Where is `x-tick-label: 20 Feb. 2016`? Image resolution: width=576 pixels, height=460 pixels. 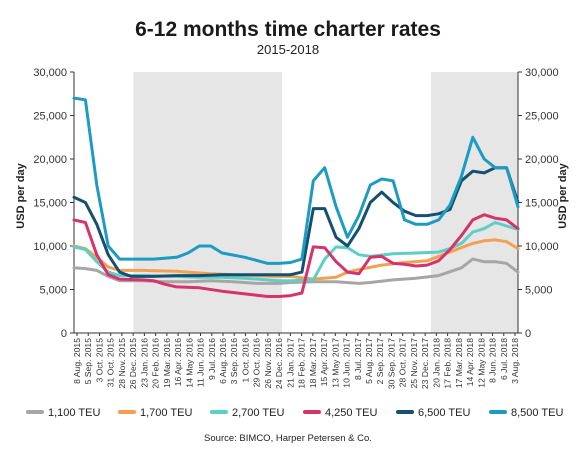
x-tick-label: 20 Feb. 2016 is located at coordinates (156, 363).